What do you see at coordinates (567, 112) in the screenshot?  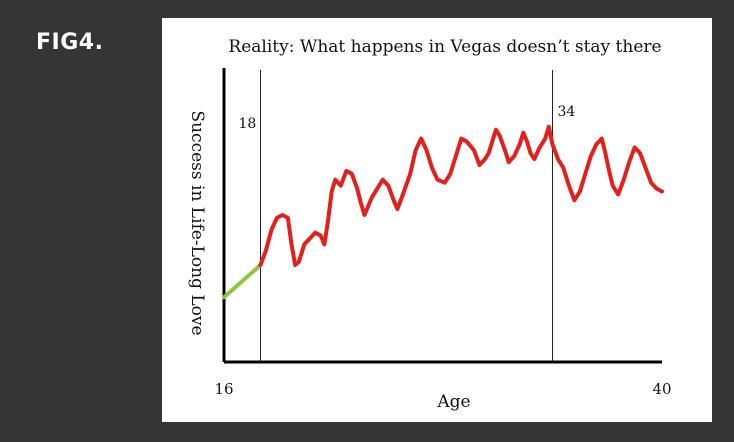 I see `age-marker-label-34: 34` at bounding box center [567, 112].